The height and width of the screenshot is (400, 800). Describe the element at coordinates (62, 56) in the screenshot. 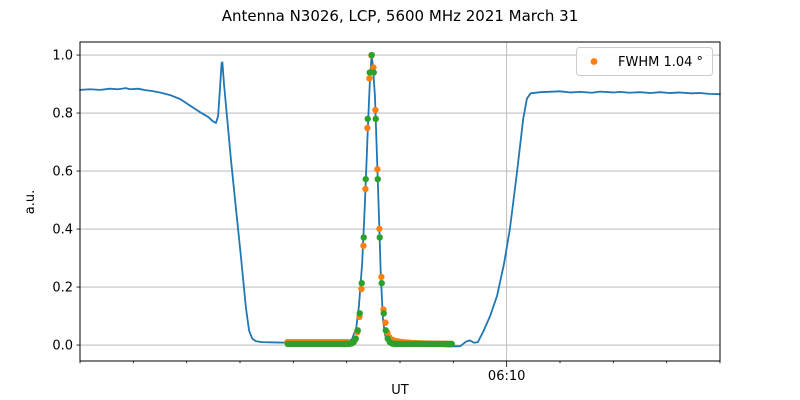

I see `y-tick-label: 1.0` at that location.